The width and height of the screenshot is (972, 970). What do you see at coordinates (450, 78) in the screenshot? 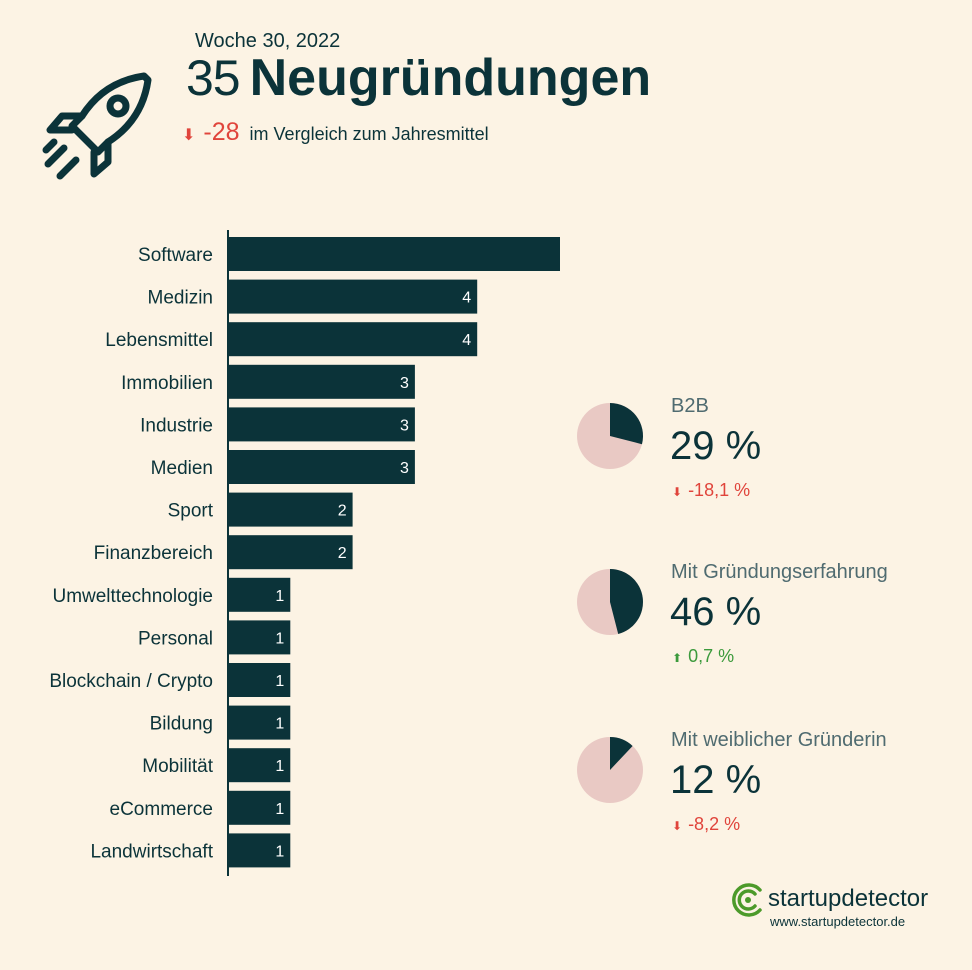
I see `headline-title: Neugründungen` at bounding box center [450, 78].